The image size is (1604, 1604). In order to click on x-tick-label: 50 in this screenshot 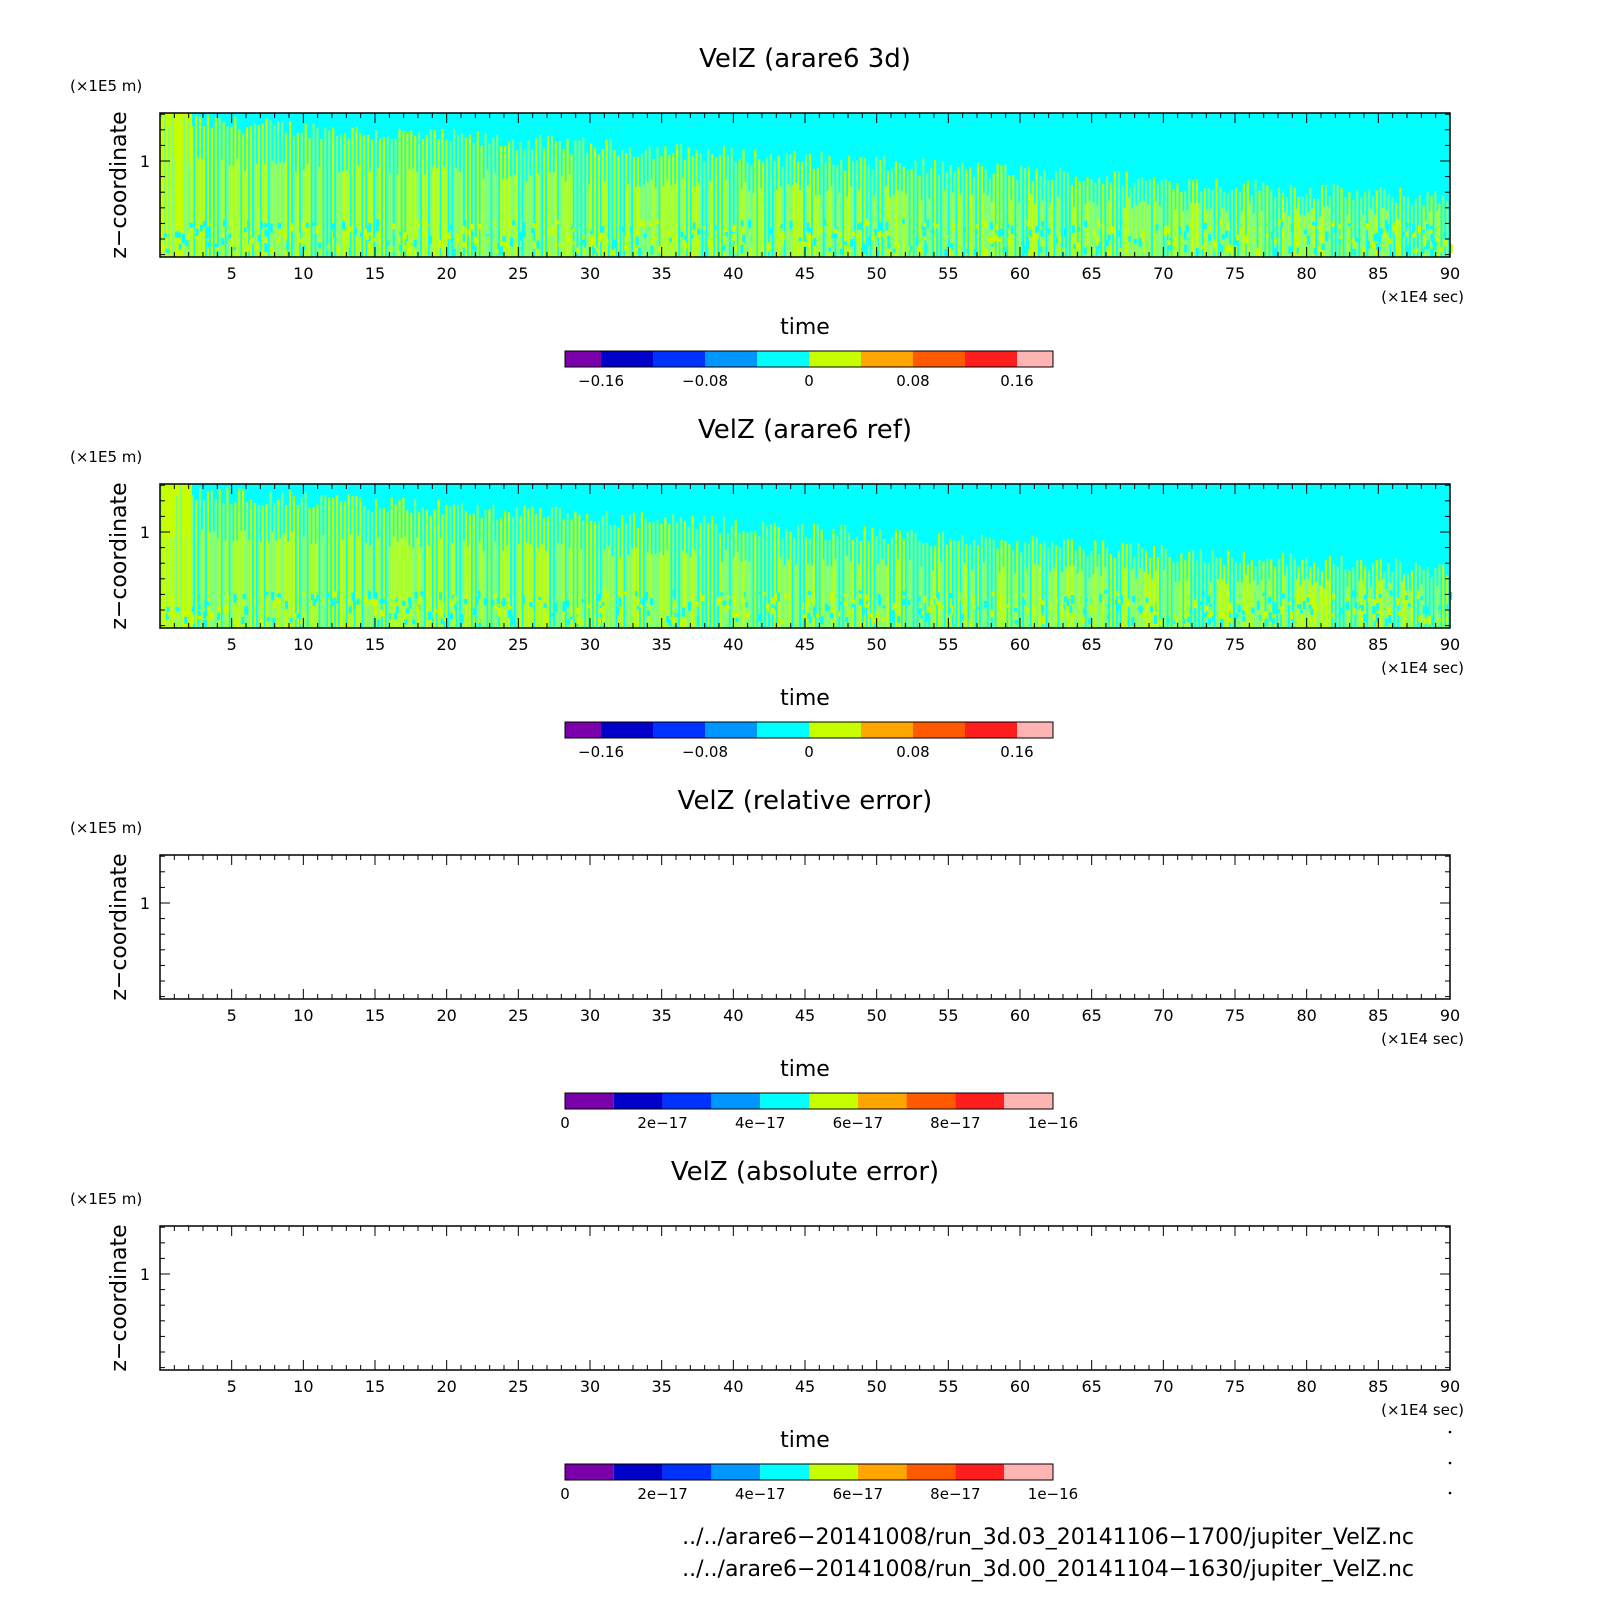, I will do `click(876, 644)`.